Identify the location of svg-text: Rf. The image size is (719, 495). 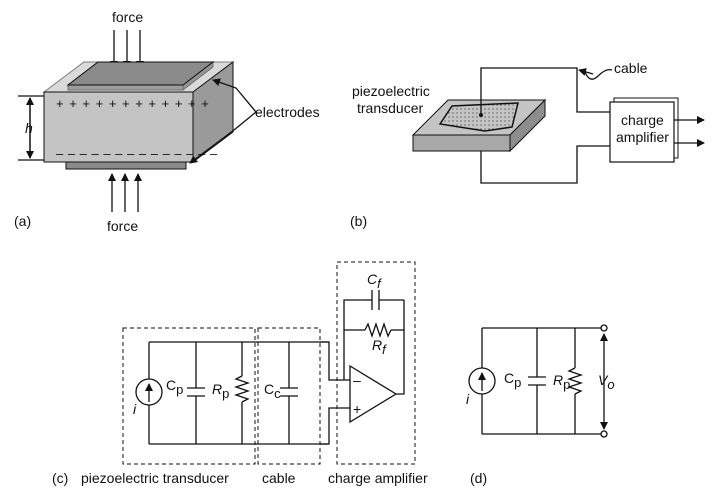
(379, 347).